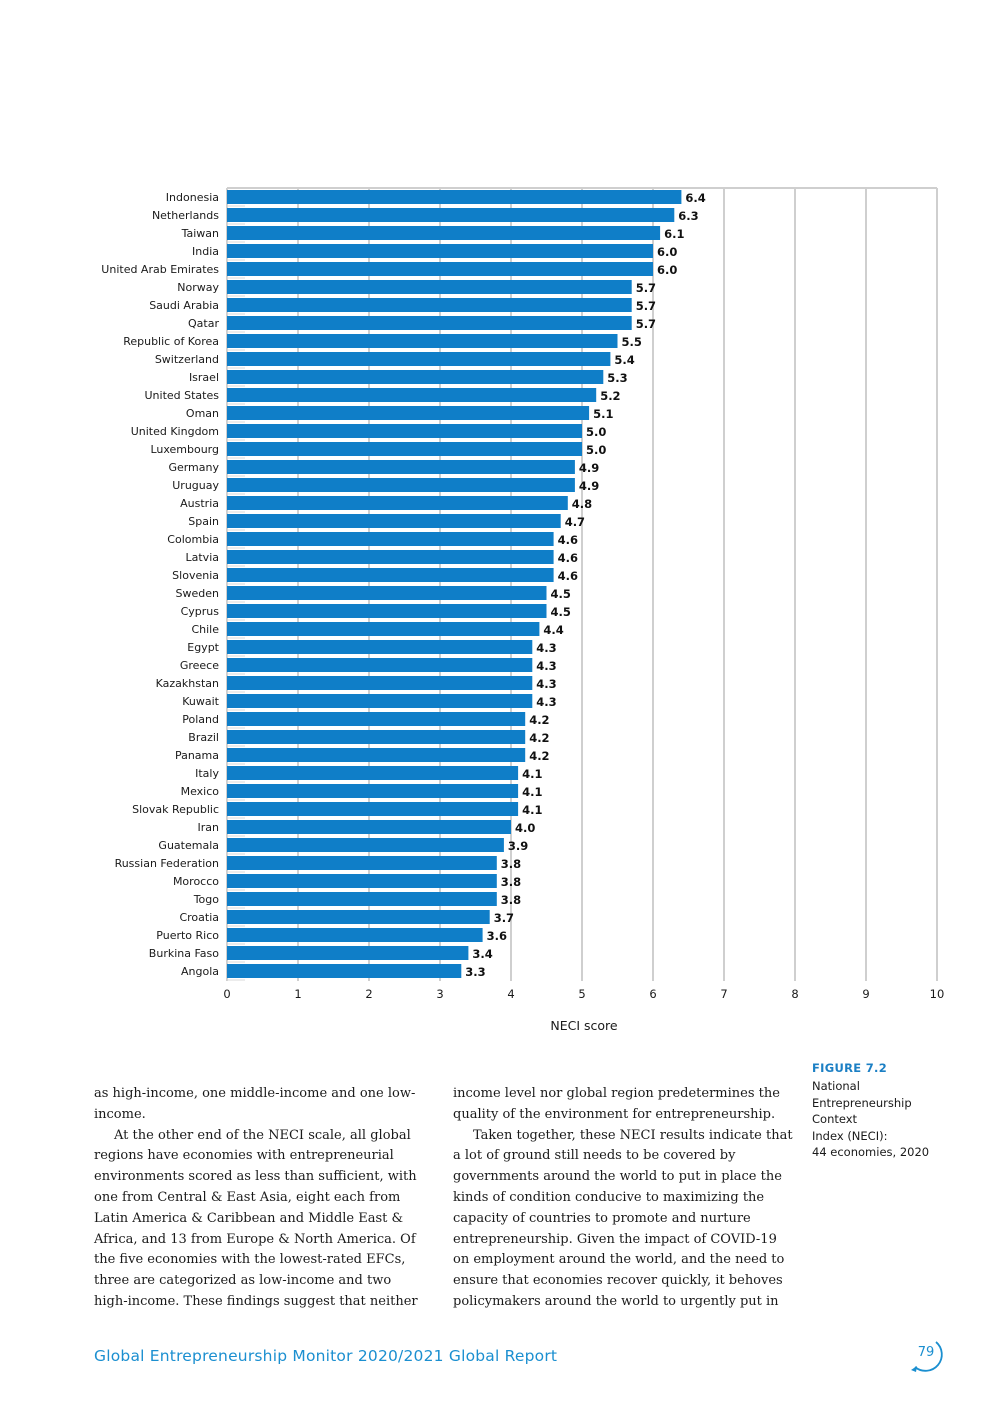 Image resolution: width=992 pixels, height=1403 pixels. Describe the element at coordinates (632, 342) in the screenshot. I see `data-label: 5.5` at that location.